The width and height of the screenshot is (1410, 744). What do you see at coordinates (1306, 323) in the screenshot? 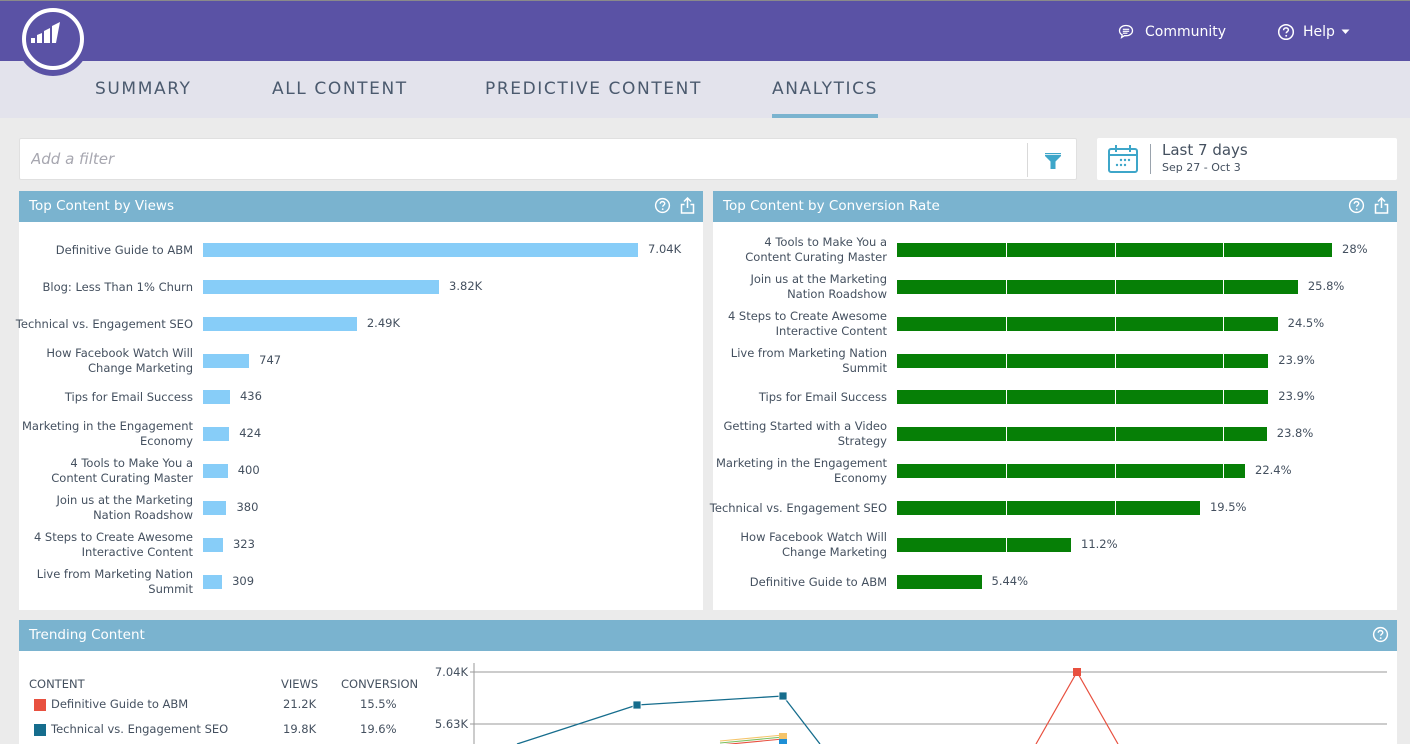
I see `bar-value-label: 24.5%` at bounding box center [1306, 323].